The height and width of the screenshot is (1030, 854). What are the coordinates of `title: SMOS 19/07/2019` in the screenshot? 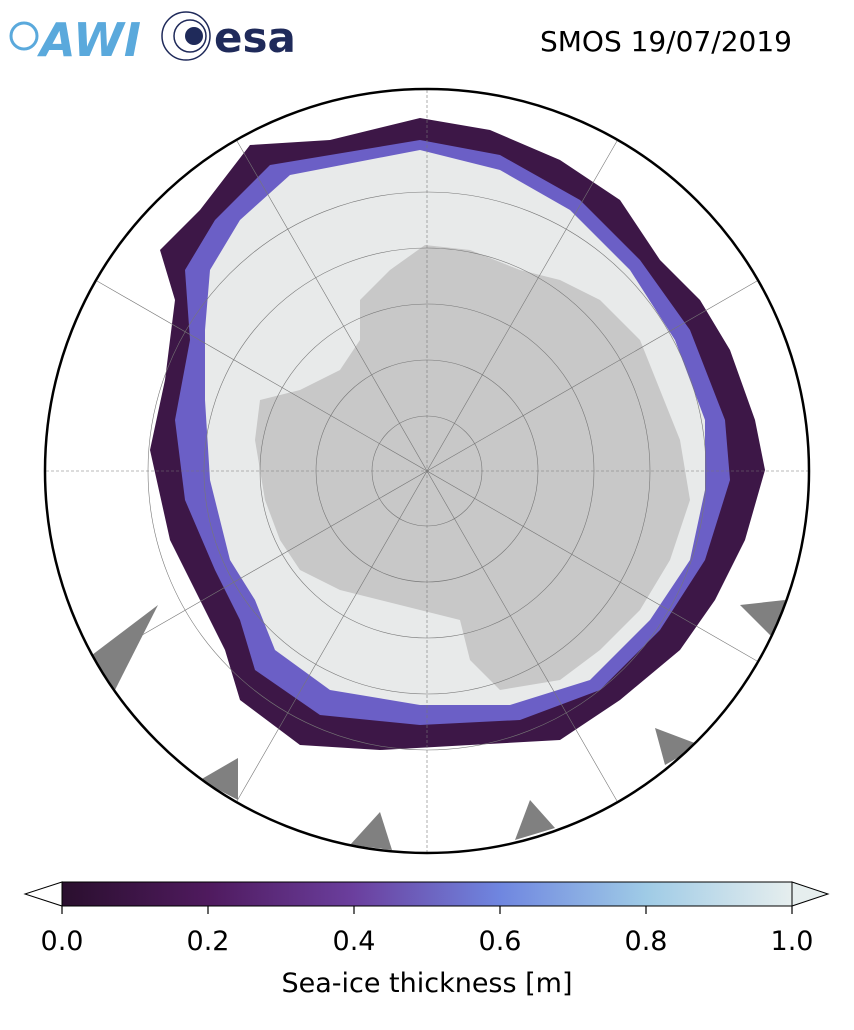 It's located at (666, 41).